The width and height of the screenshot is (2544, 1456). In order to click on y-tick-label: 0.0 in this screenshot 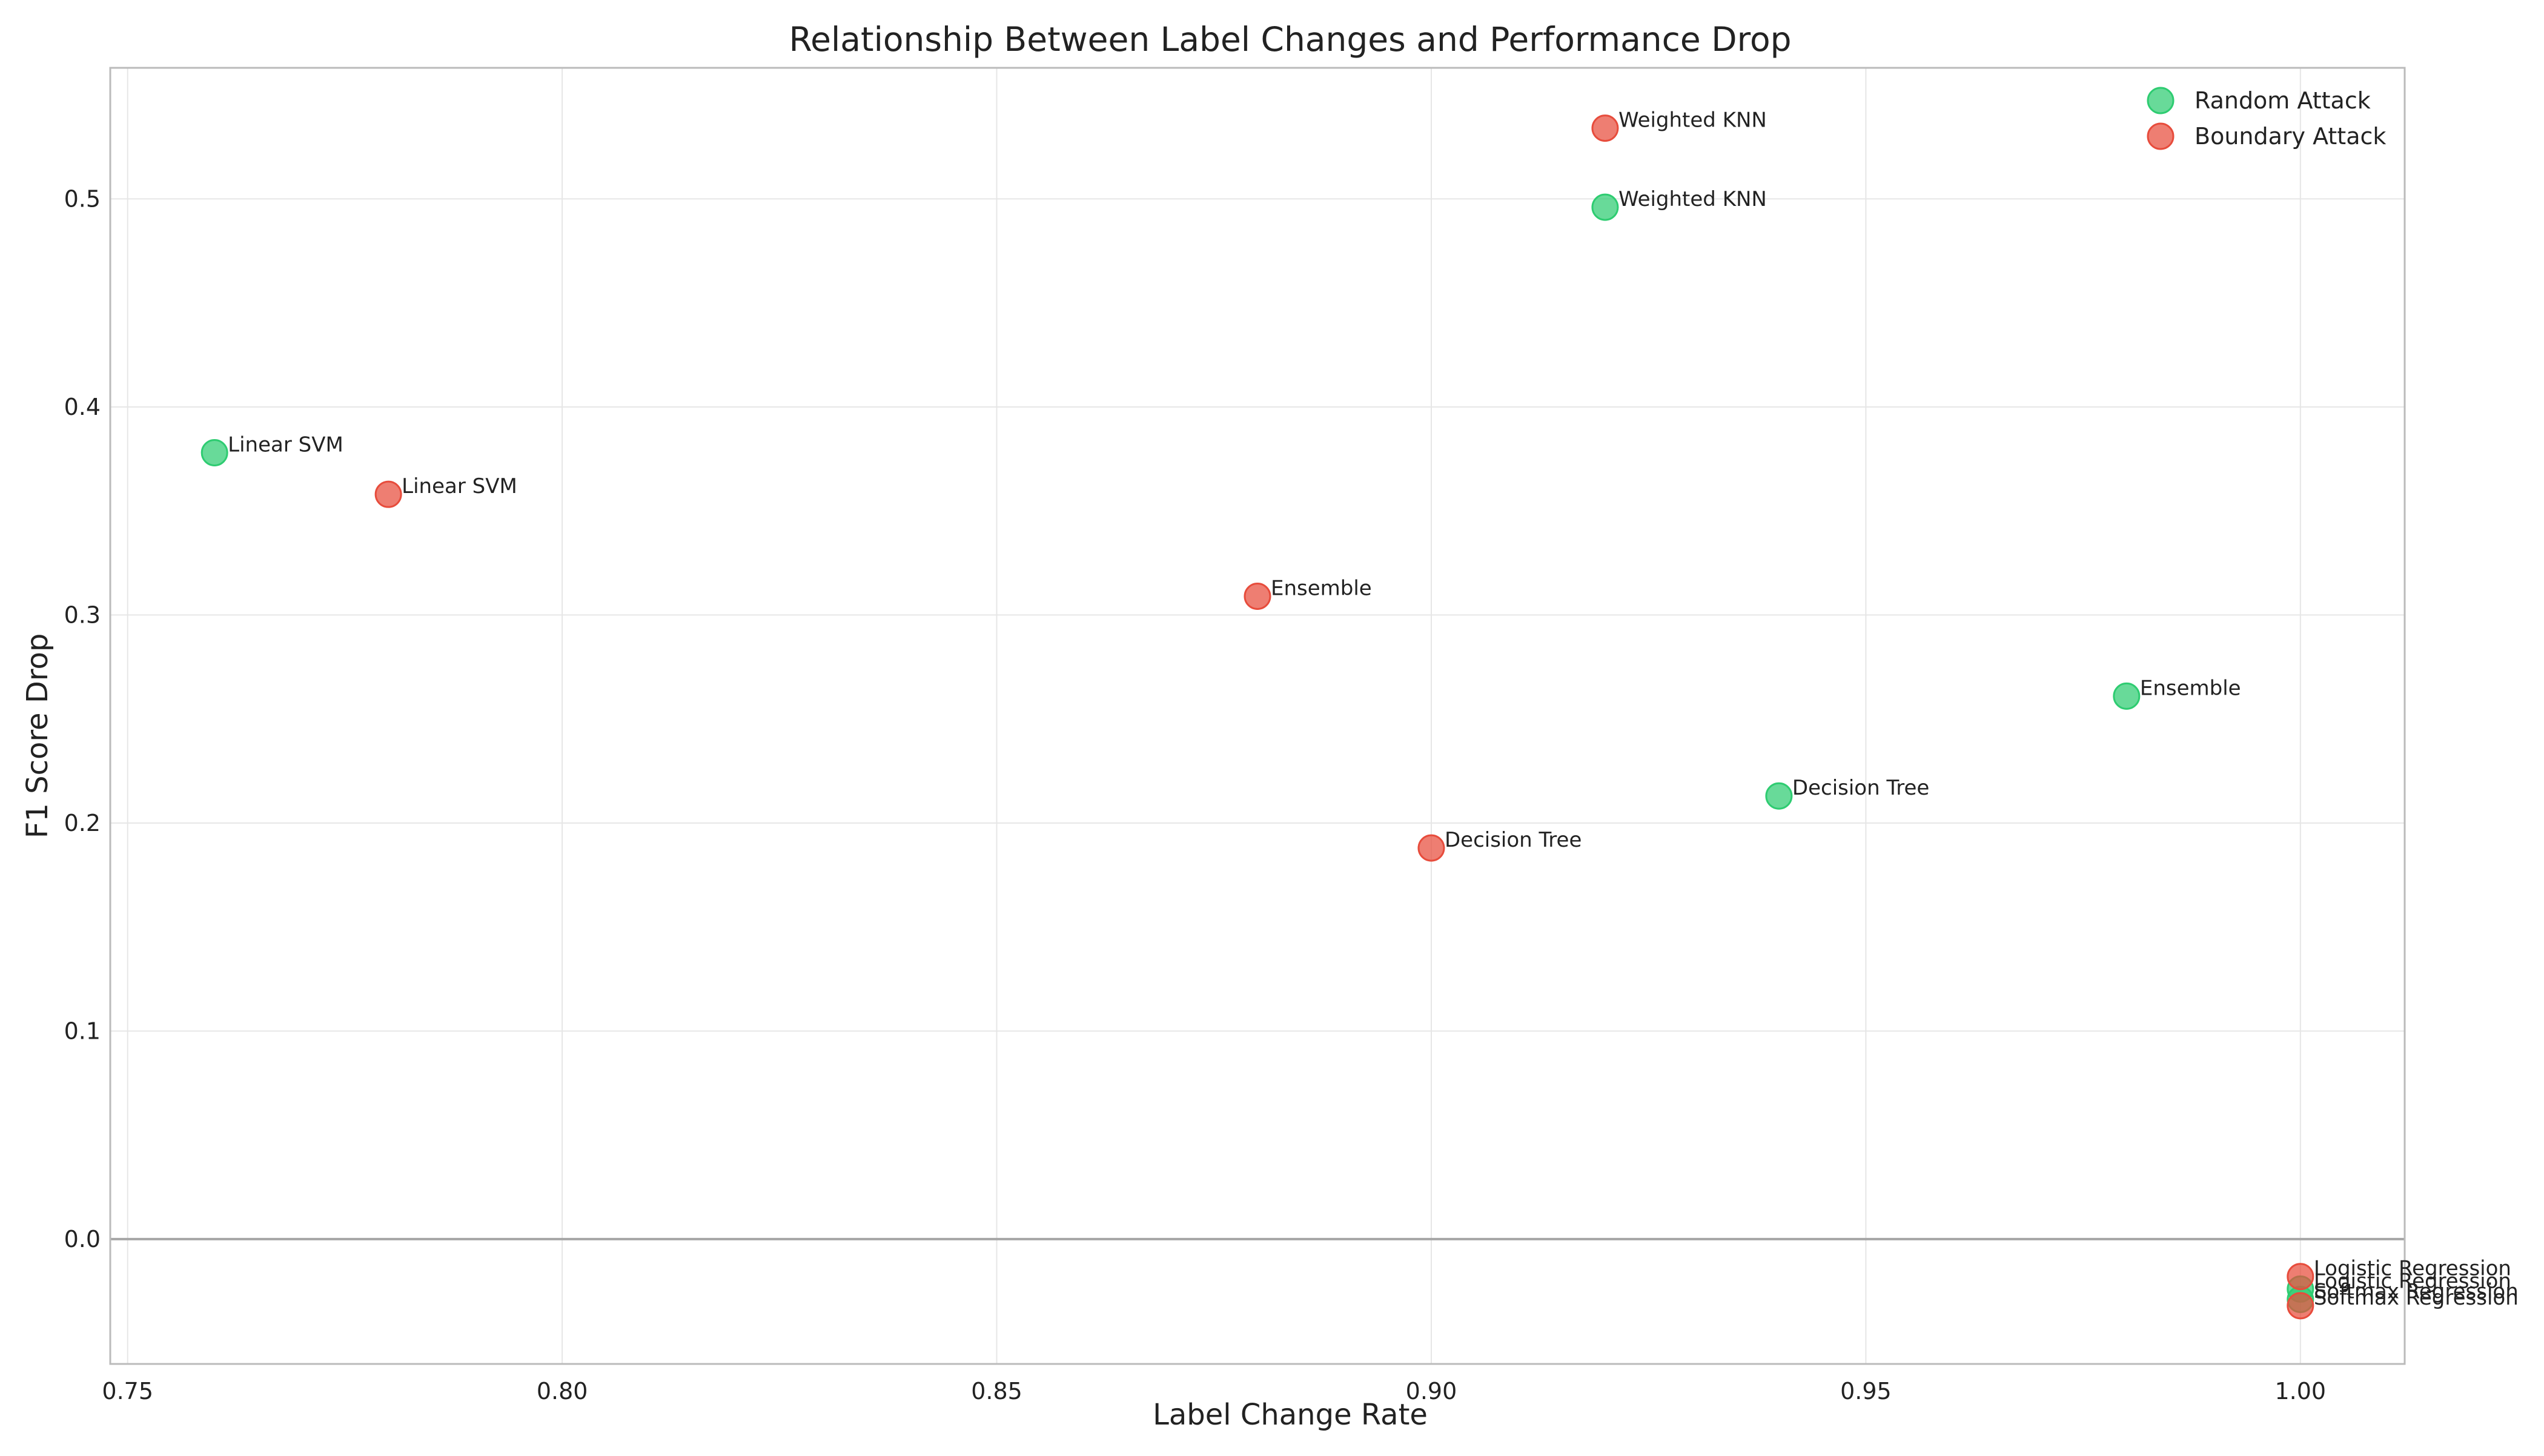, I will do `click(82, 1239)`.